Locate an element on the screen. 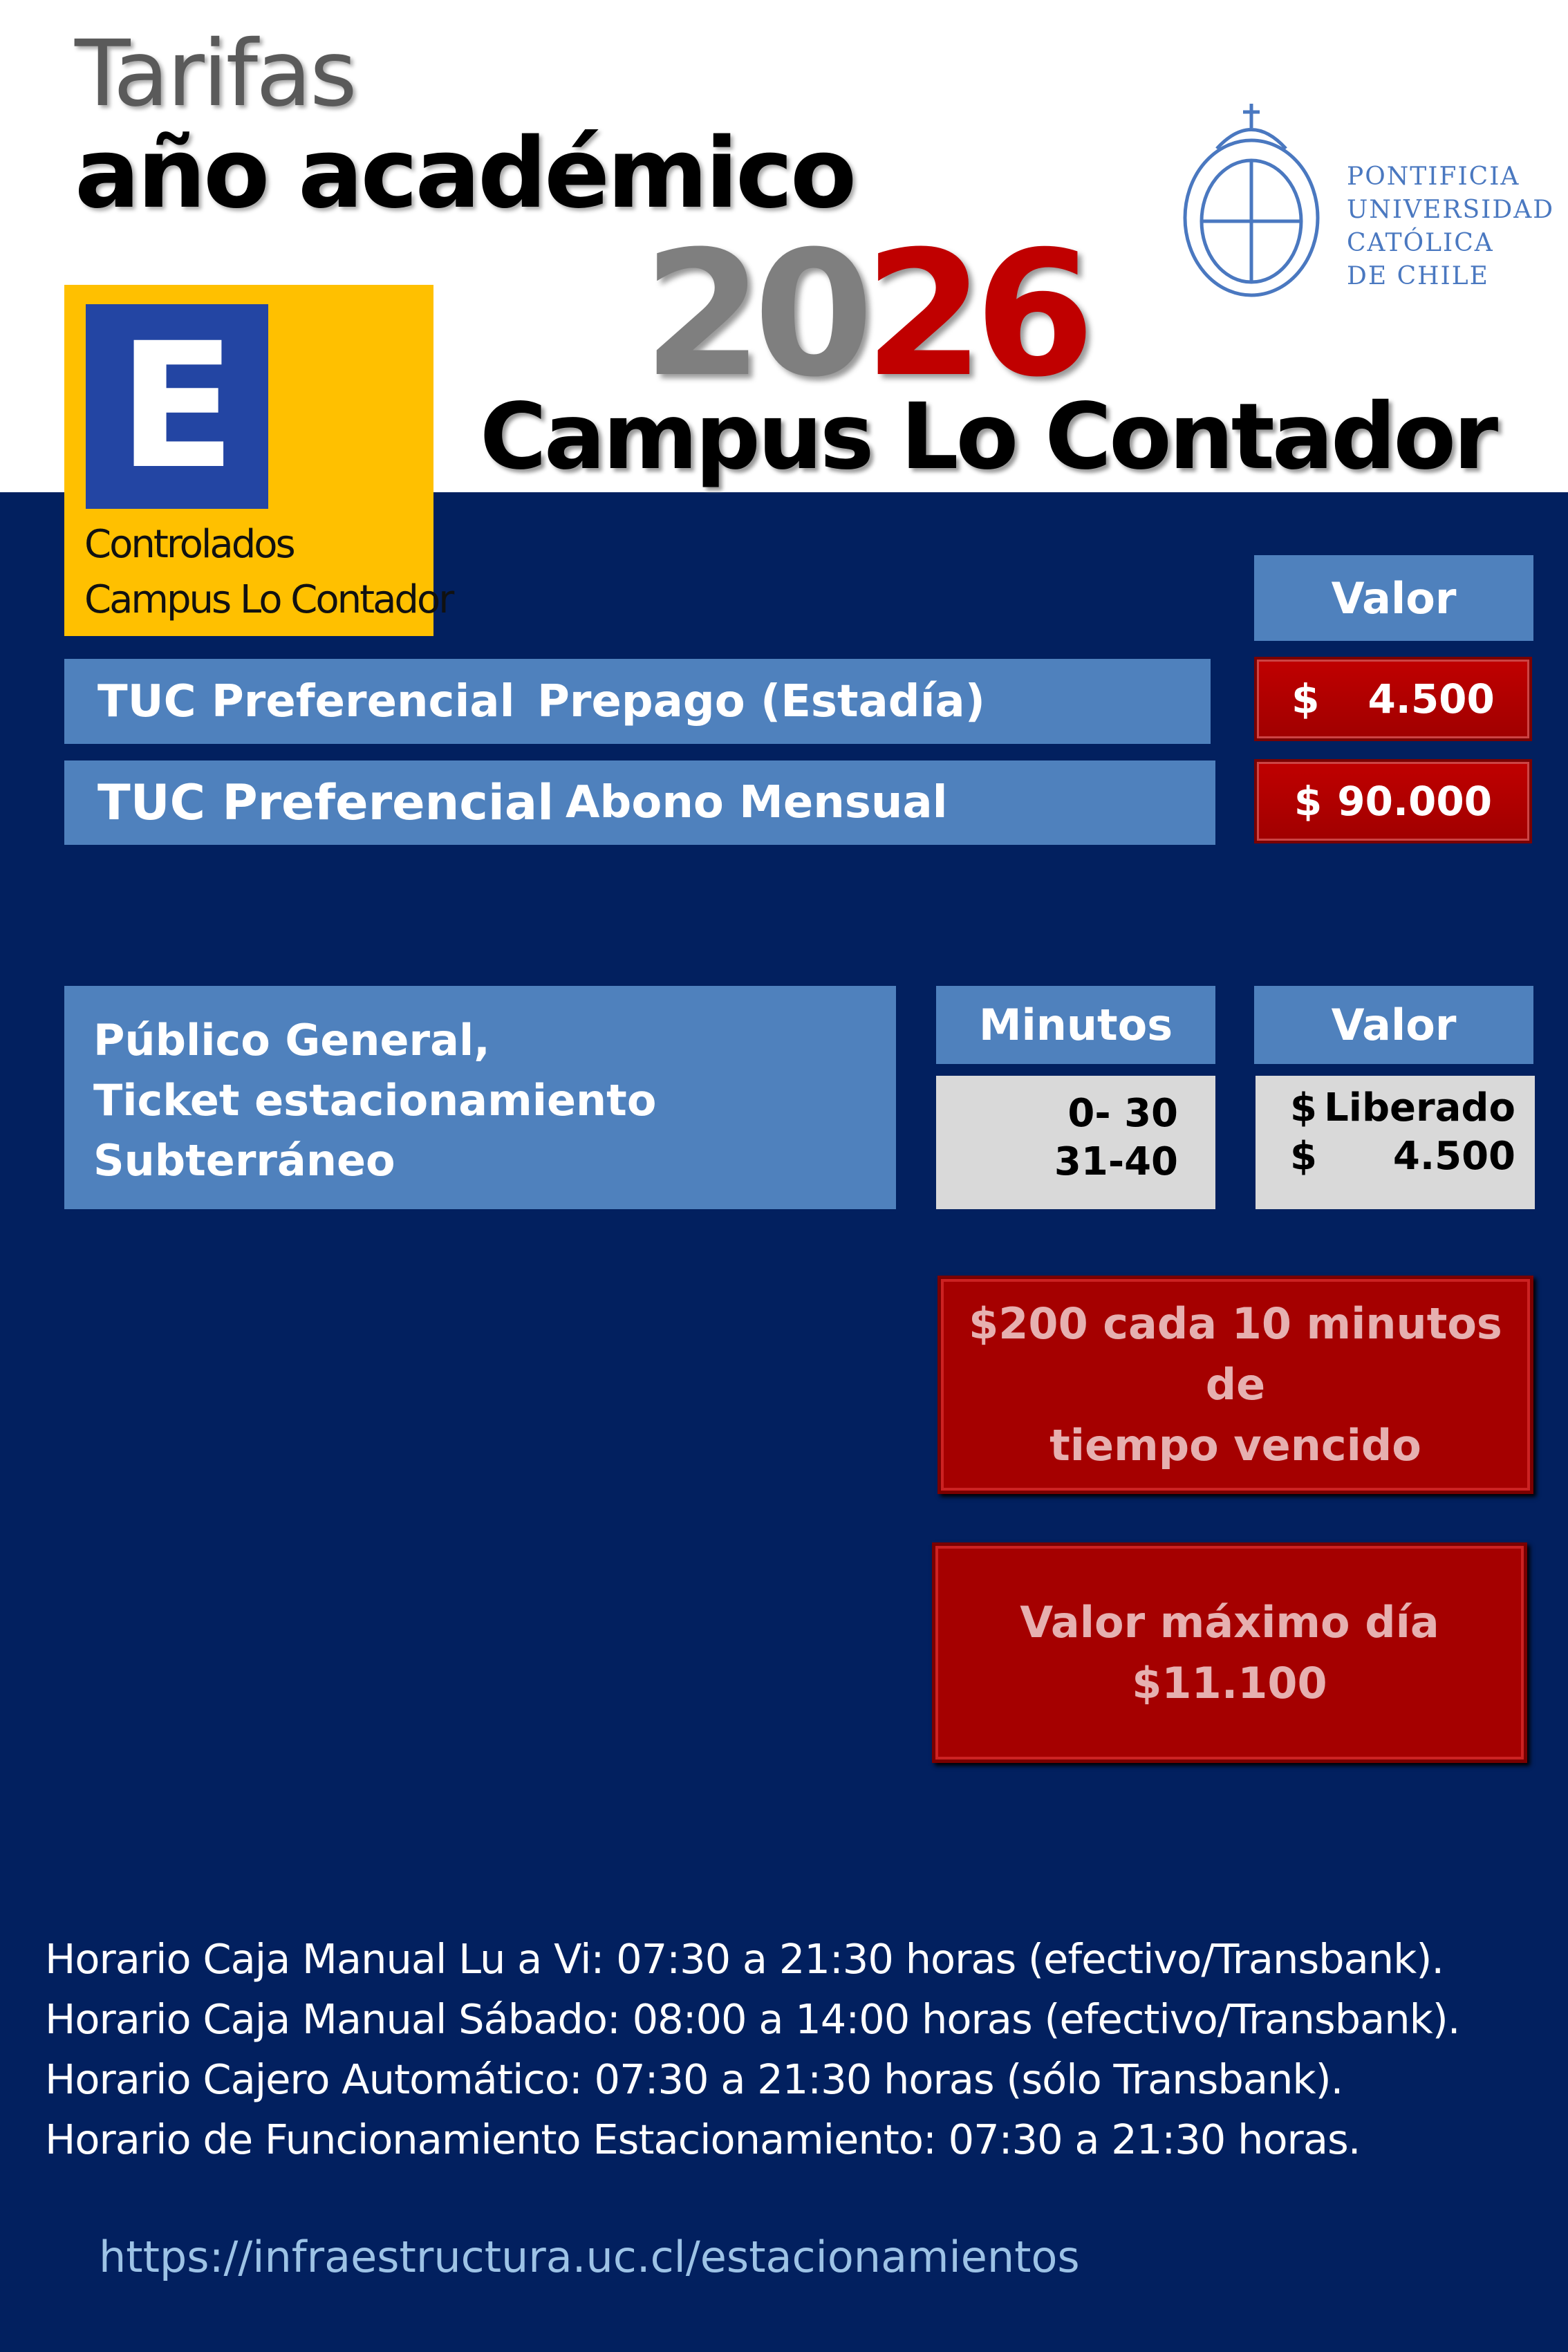  price-abono: $90.000 is located at coordinates (1393, 801).